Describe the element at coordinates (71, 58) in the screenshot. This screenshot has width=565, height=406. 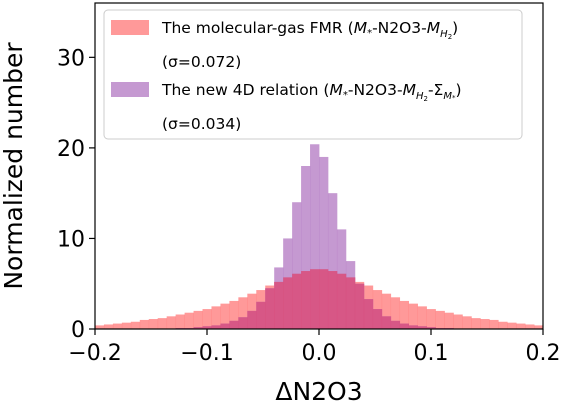
I see `y-tick-label: 30` at that location.